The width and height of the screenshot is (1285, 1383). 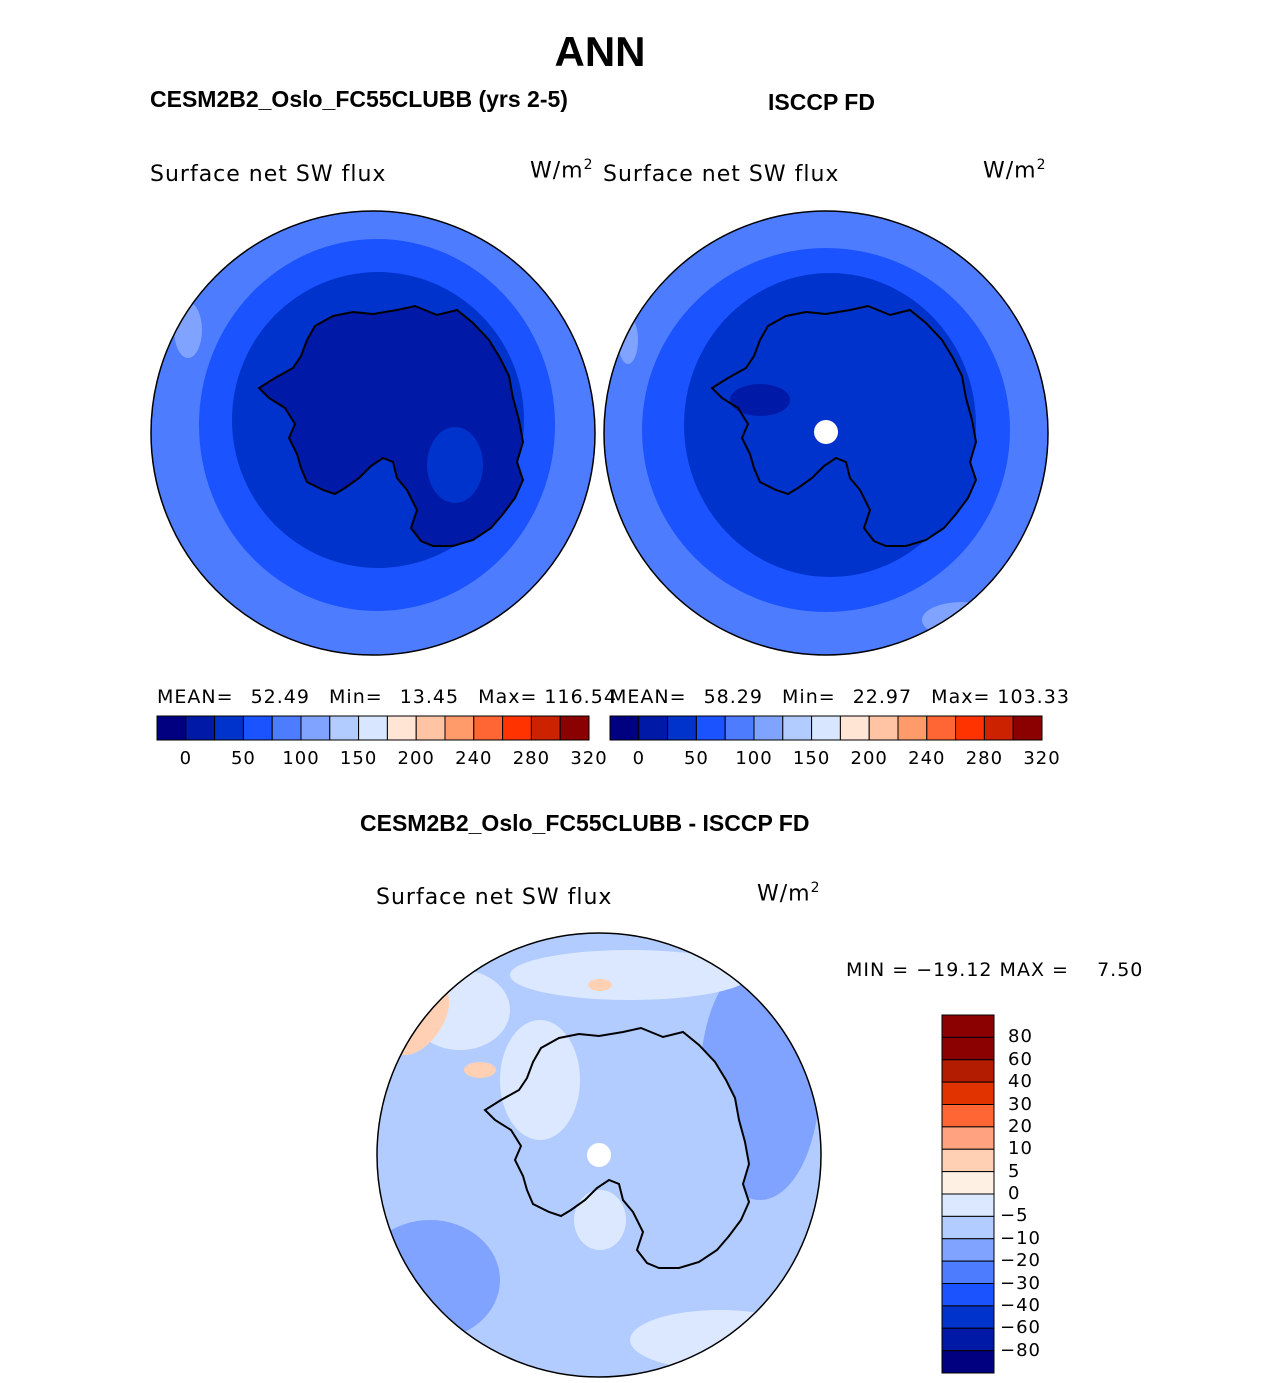 What do you see at coordinates (1020, 1261) in the screenshot?
I see `bottom-colorbar-label: −20` at bounding box center [1020, 1261].